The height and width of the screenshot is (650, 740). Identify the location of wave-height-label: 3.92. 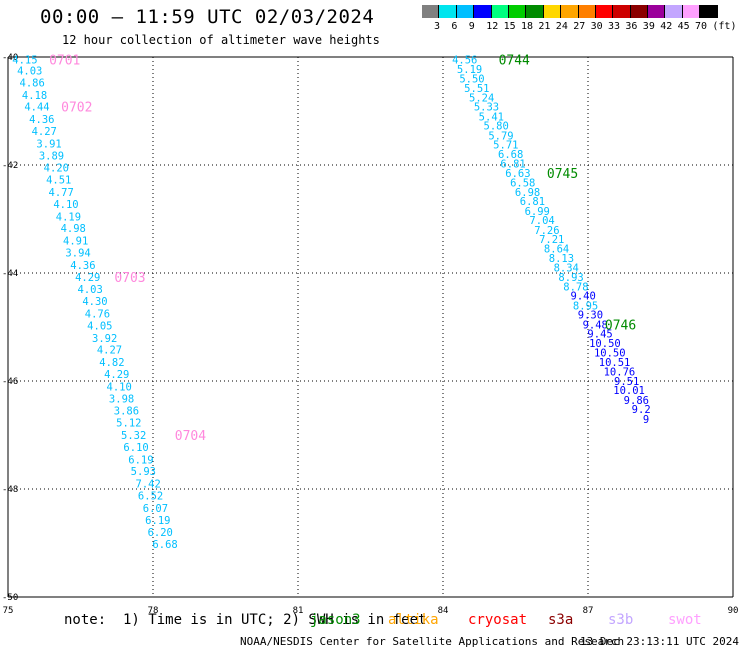
(104, 339).